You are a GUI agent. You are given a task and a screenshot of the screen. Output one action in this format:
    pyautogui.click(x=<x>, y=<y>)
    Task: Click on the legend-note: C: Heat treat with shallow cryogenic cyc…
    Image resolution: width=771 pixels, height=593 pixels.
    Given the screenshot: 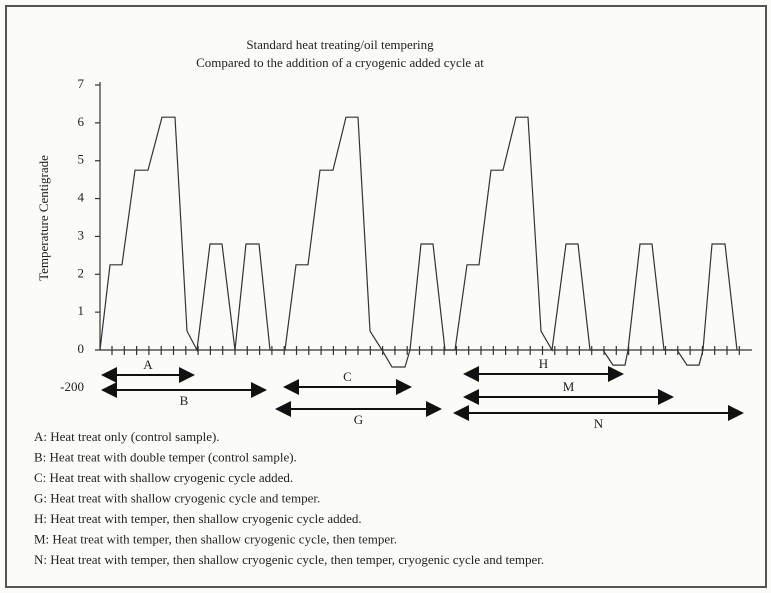 What is the action you would take?
    pyautogui.click(x=163, y=477)
    